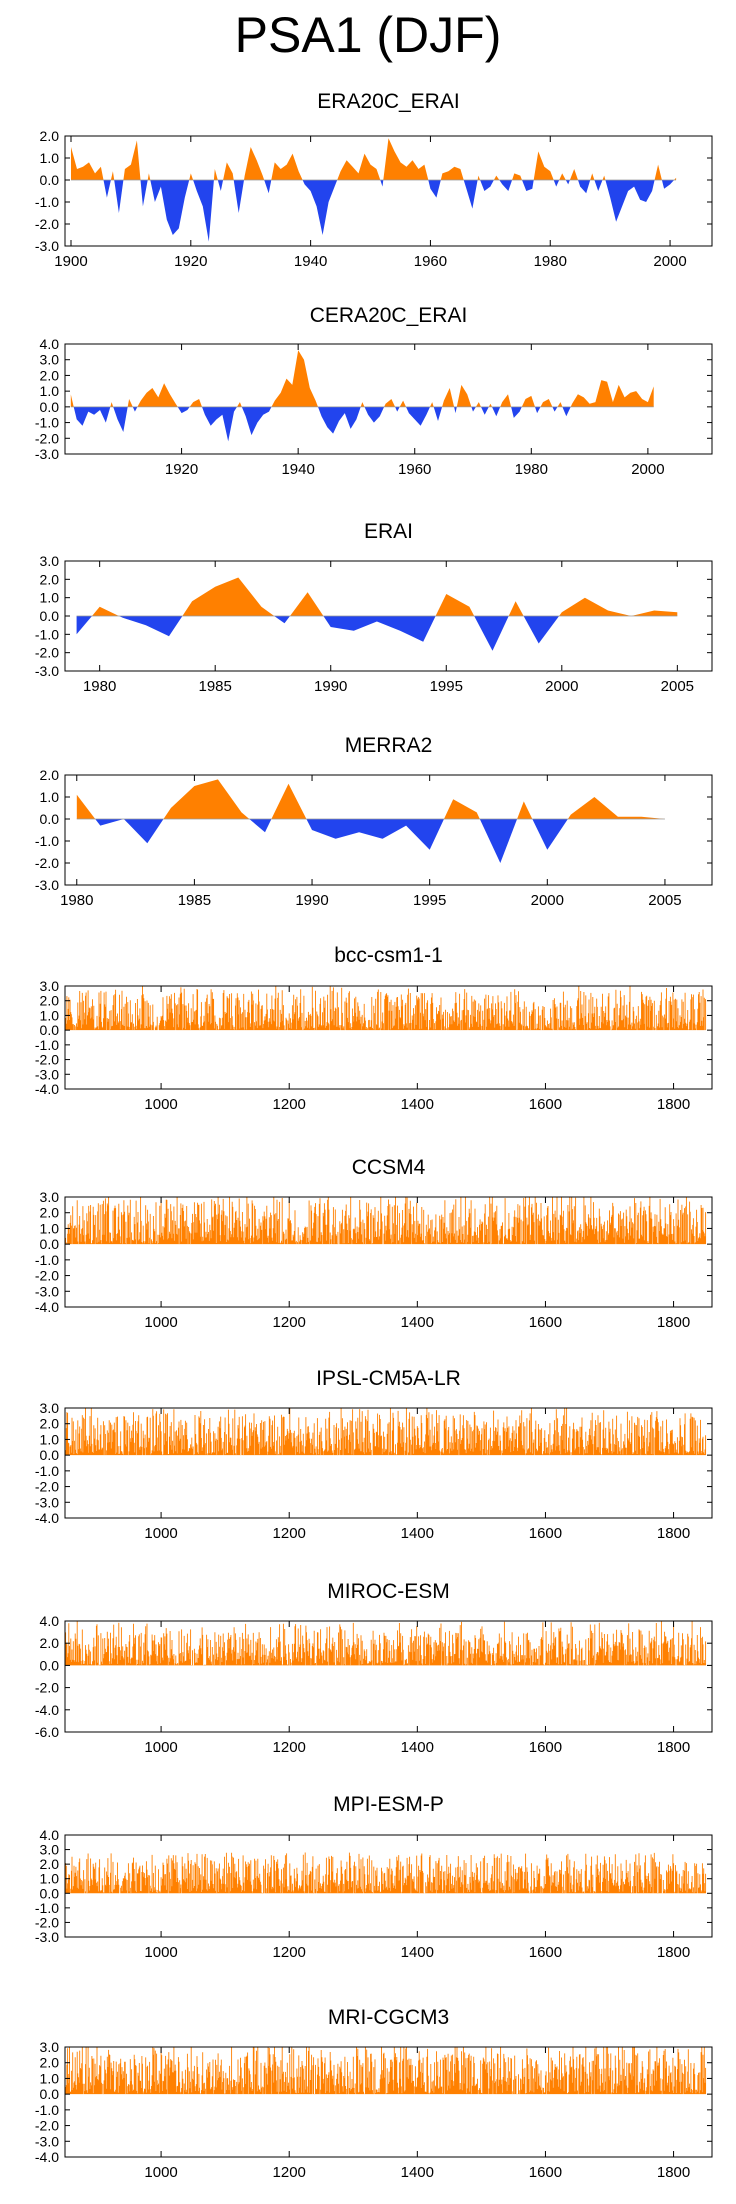  What do you see at coordinates (429, 900) in the screenshot?
I see `x-tick-label: 1995` at bounding box center [429, 900].